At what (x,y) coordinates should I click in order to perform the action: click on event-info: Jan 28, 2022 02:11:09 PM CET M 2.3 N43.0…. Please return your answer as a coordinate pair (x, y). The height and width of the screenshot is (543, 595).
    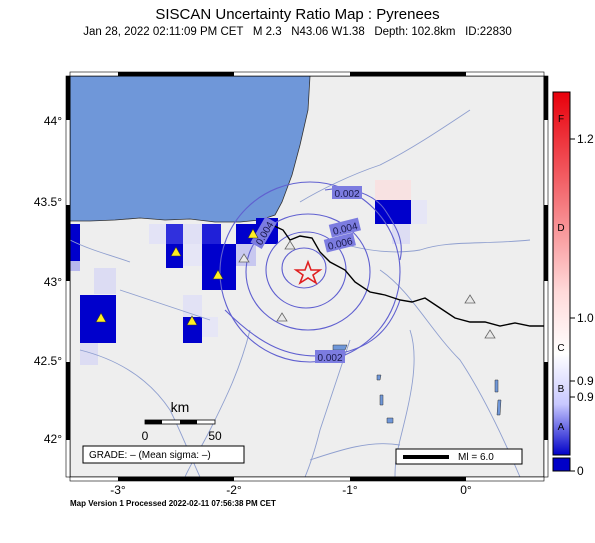
    Looking at the image, I should click on (297, 32).